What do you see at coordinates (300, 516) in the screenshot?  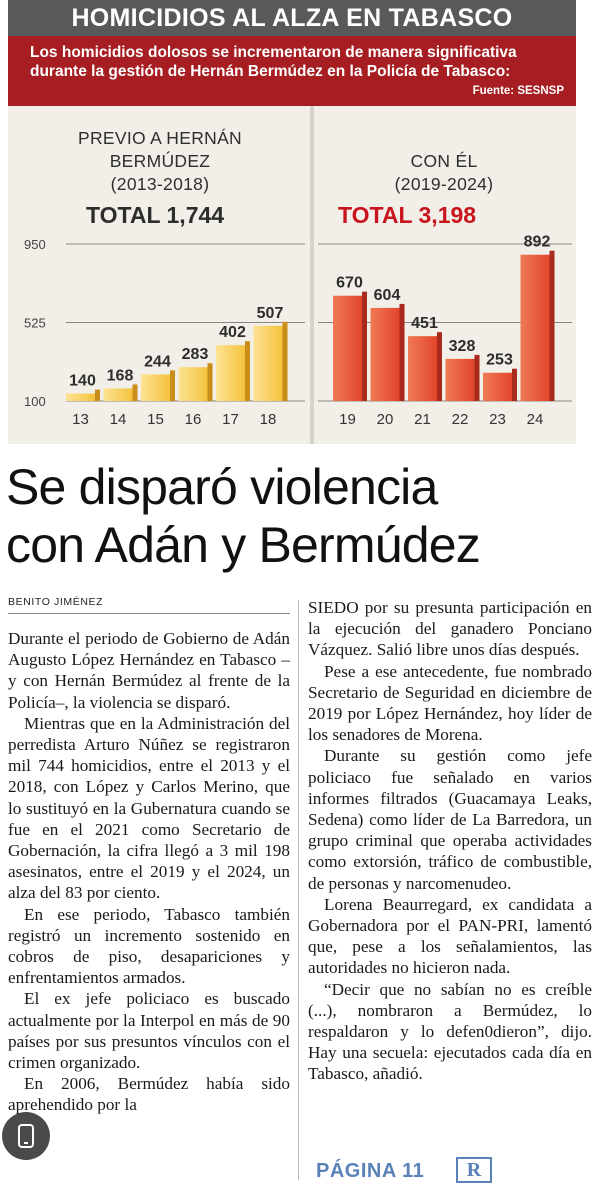 I see `article-headline: Se disparó violencia con Adán y Bermúdez` at bounding box center [300, 516].